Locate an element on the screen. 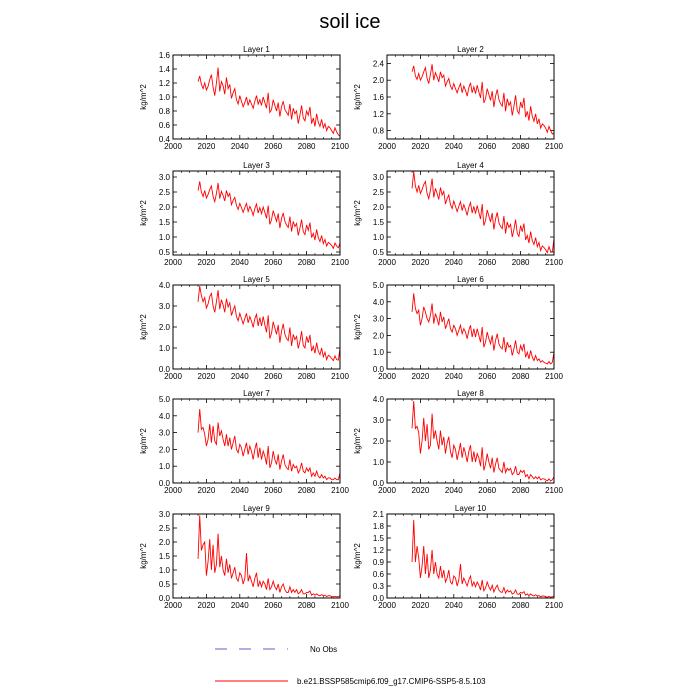 The width and height of the screenshot is (700, 700). panel-title: Layer 9 is located at coordinates (256, 508).